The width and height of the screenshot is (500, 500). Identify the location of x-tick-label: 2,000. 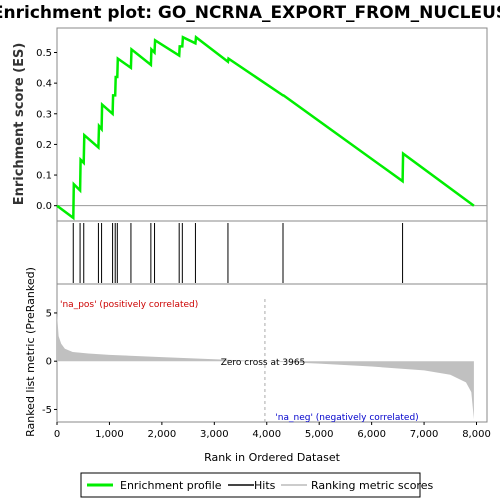
(162, 434).